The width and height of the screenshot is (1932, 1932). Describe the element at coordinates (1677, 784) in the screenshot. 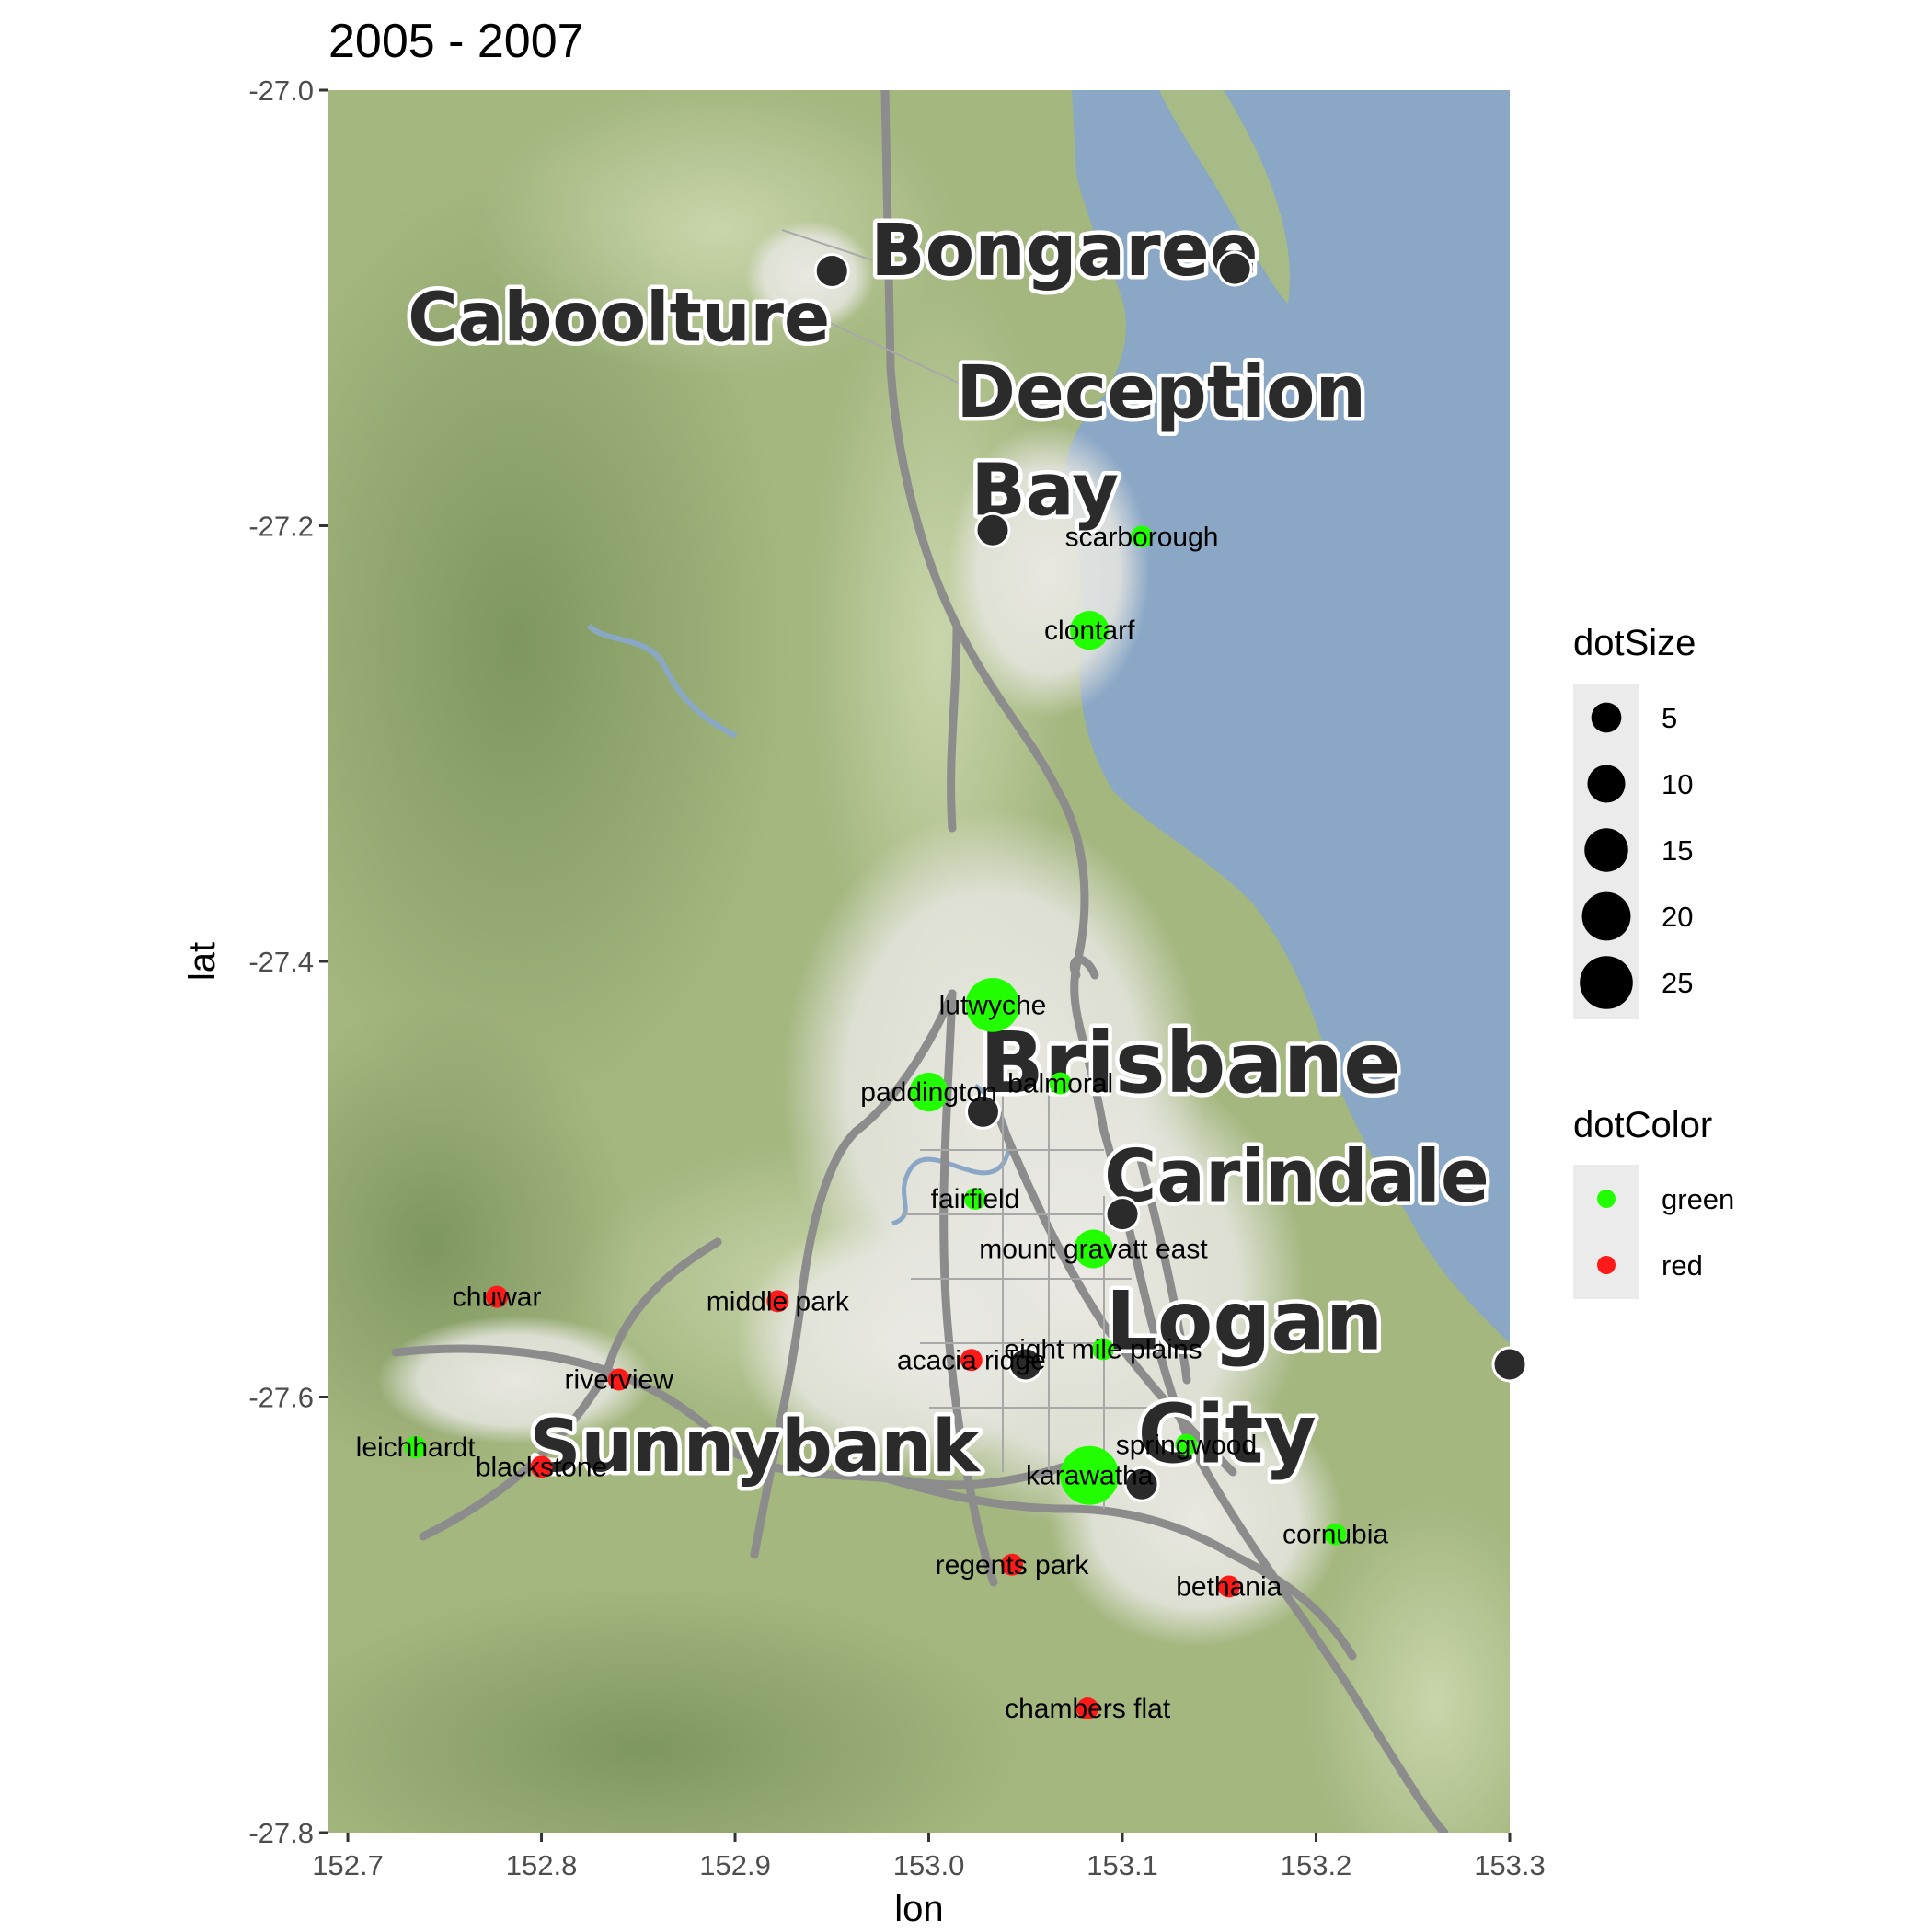

I see `legend-size-label-10: 10` at that location.